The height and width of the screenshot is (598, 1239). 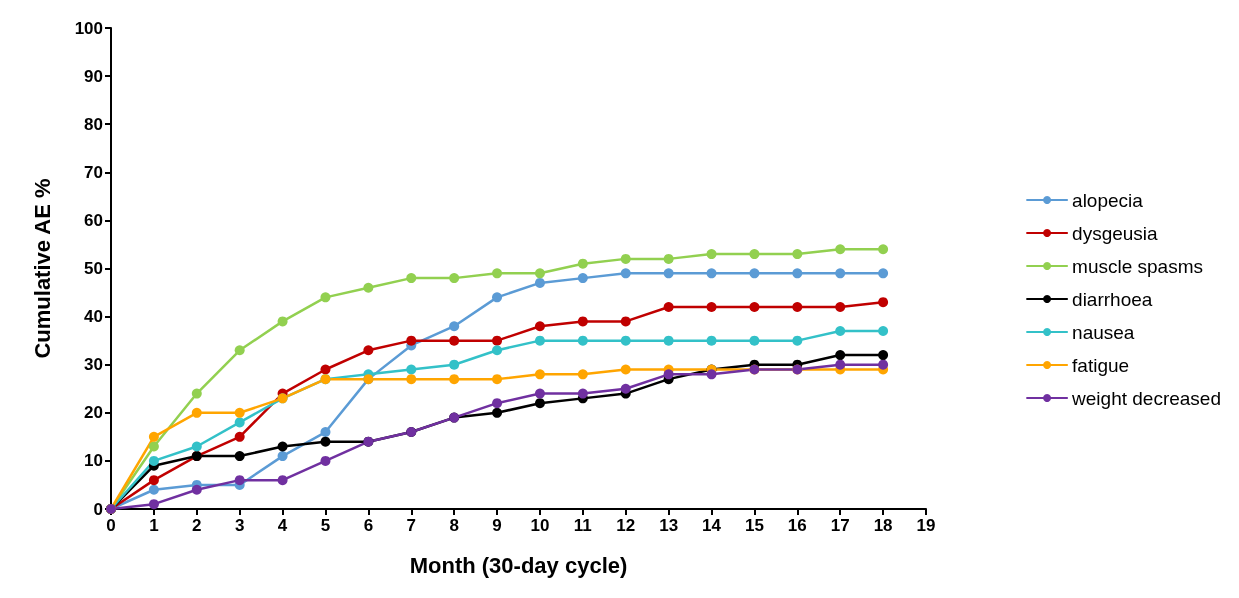 I want to click on x-tick-label: 10, so click(x=540, y=525).